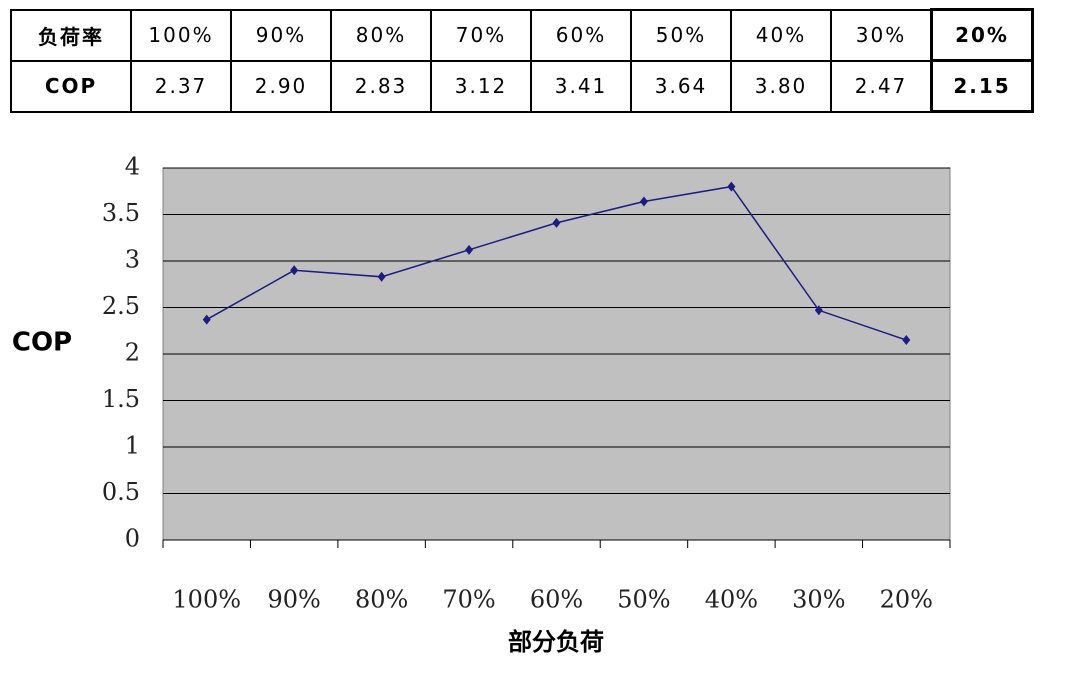 The height and width of the screenshot is (675, 1080). Describe the element at coordinates (481, 35) in the screenshot. I see `table-cell: 70%` at that location.